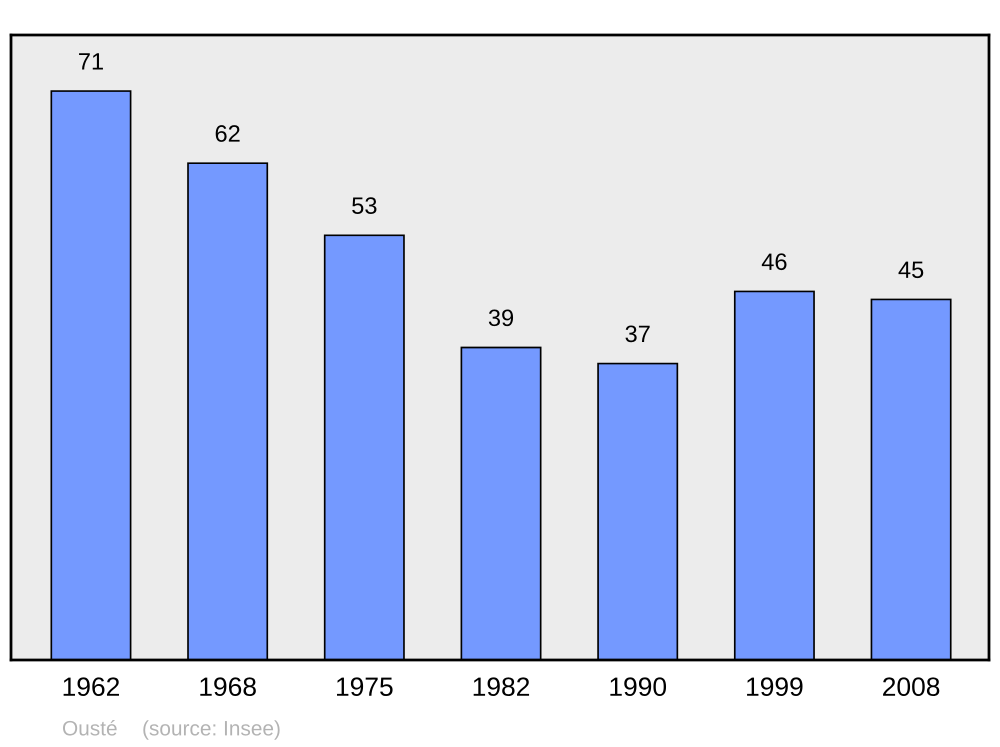 The width and height of the screenshot is (1000, 747). Describe the element at coordinates (638, 686) in the screenshot. I see `x-tick-label: 1990` at that location.